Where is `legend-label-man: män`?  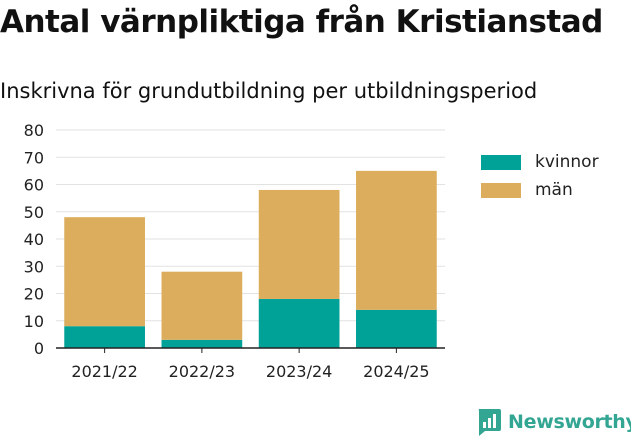
legend-label-man: män is located at coordinates (554, 190).